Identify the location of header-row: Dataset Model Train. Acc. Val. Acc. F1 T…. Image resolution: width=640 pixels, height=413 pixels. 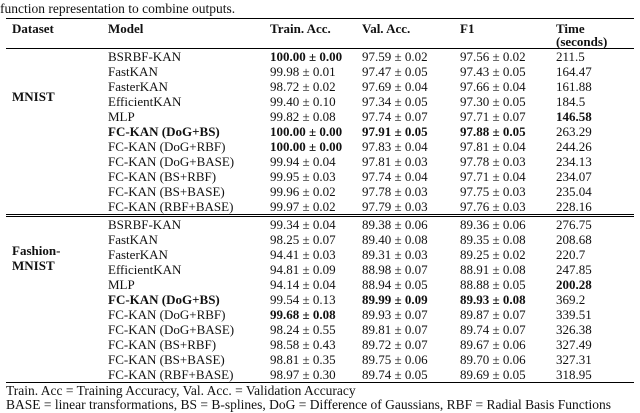
(320, 33).